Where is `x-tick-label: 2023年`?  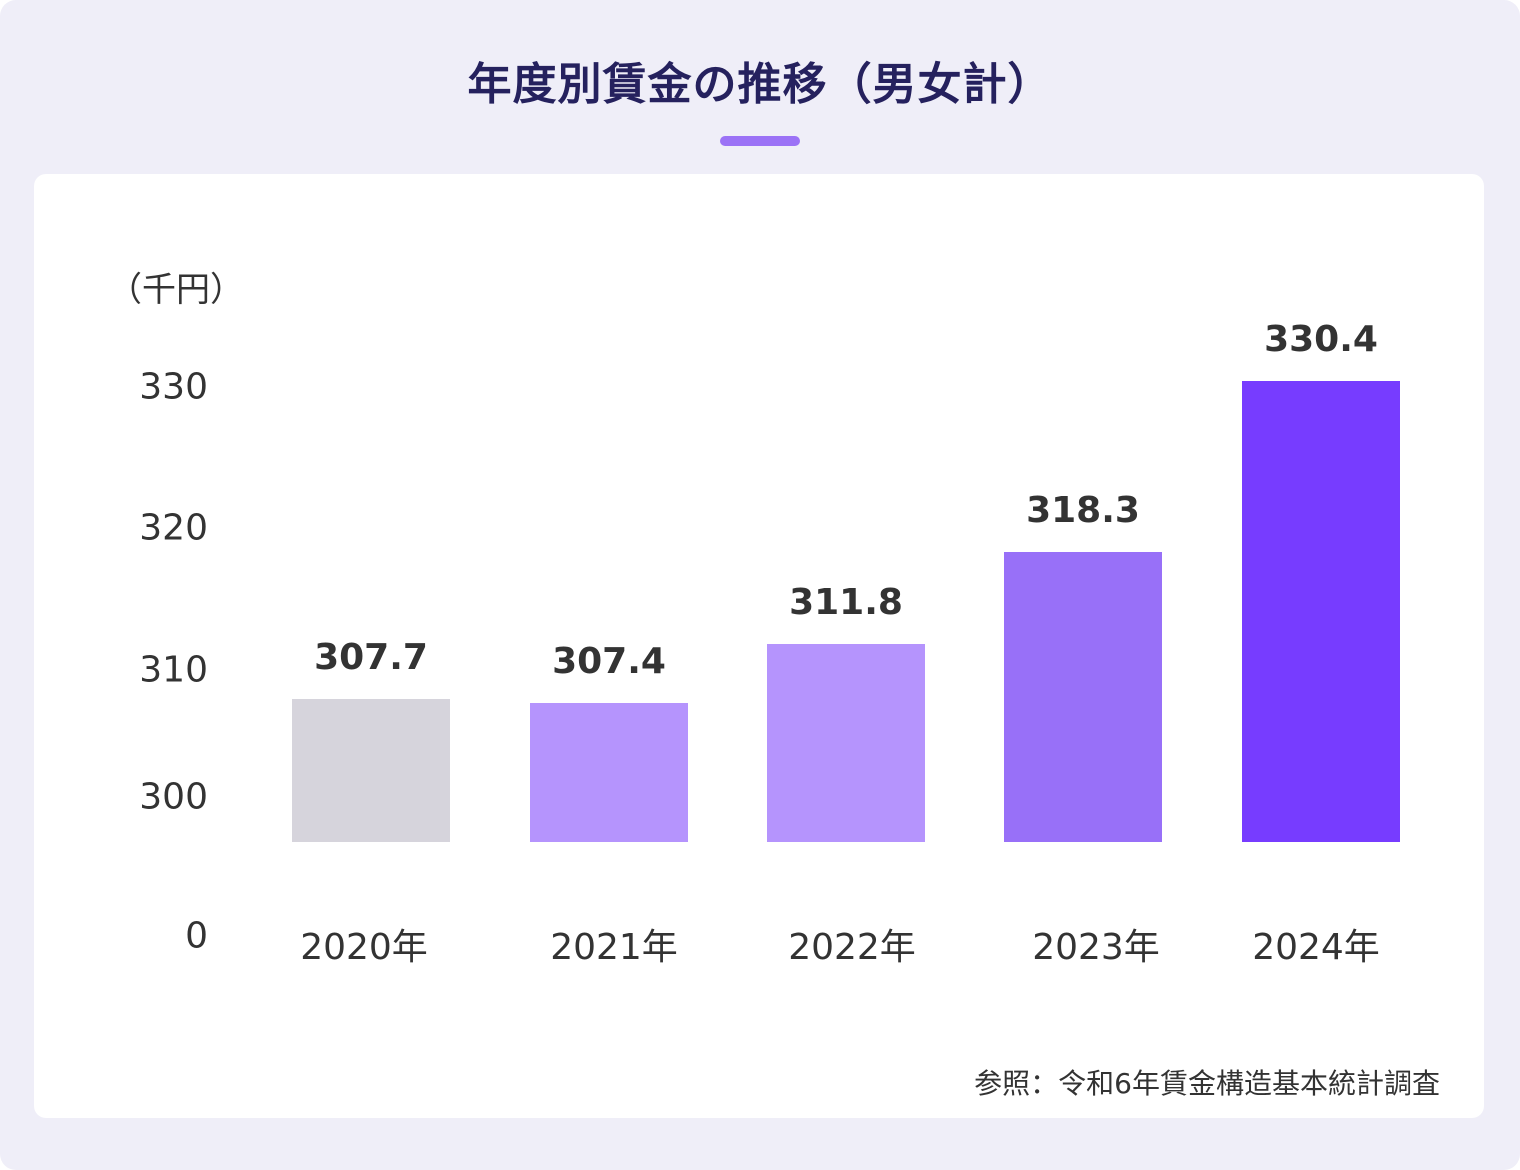 x-tick-label: 2023年 is located at coordinates (1096, 947).